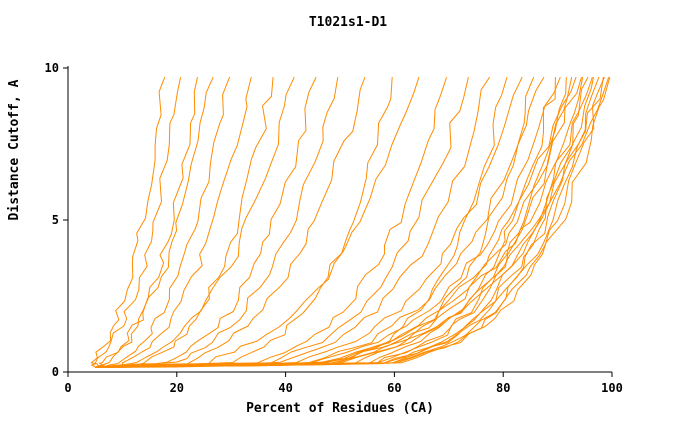 This screenshot has height=440, width=680. Describe the element at coordinates (503, 388) in the screenshot. I see `x-tick-label: 80` at that location.